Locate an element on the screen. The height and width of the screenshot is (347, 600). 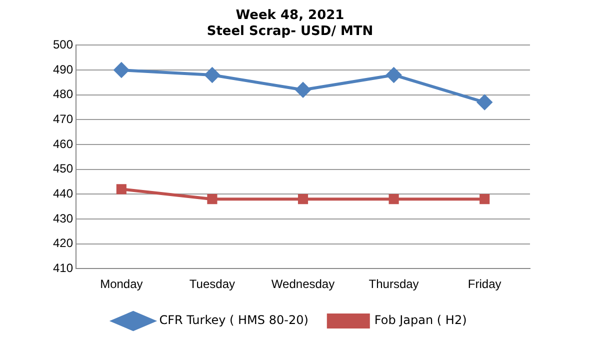
chart-subtitle: Steel Scrap- USD/ MTN is located at coordinates (290, 31).